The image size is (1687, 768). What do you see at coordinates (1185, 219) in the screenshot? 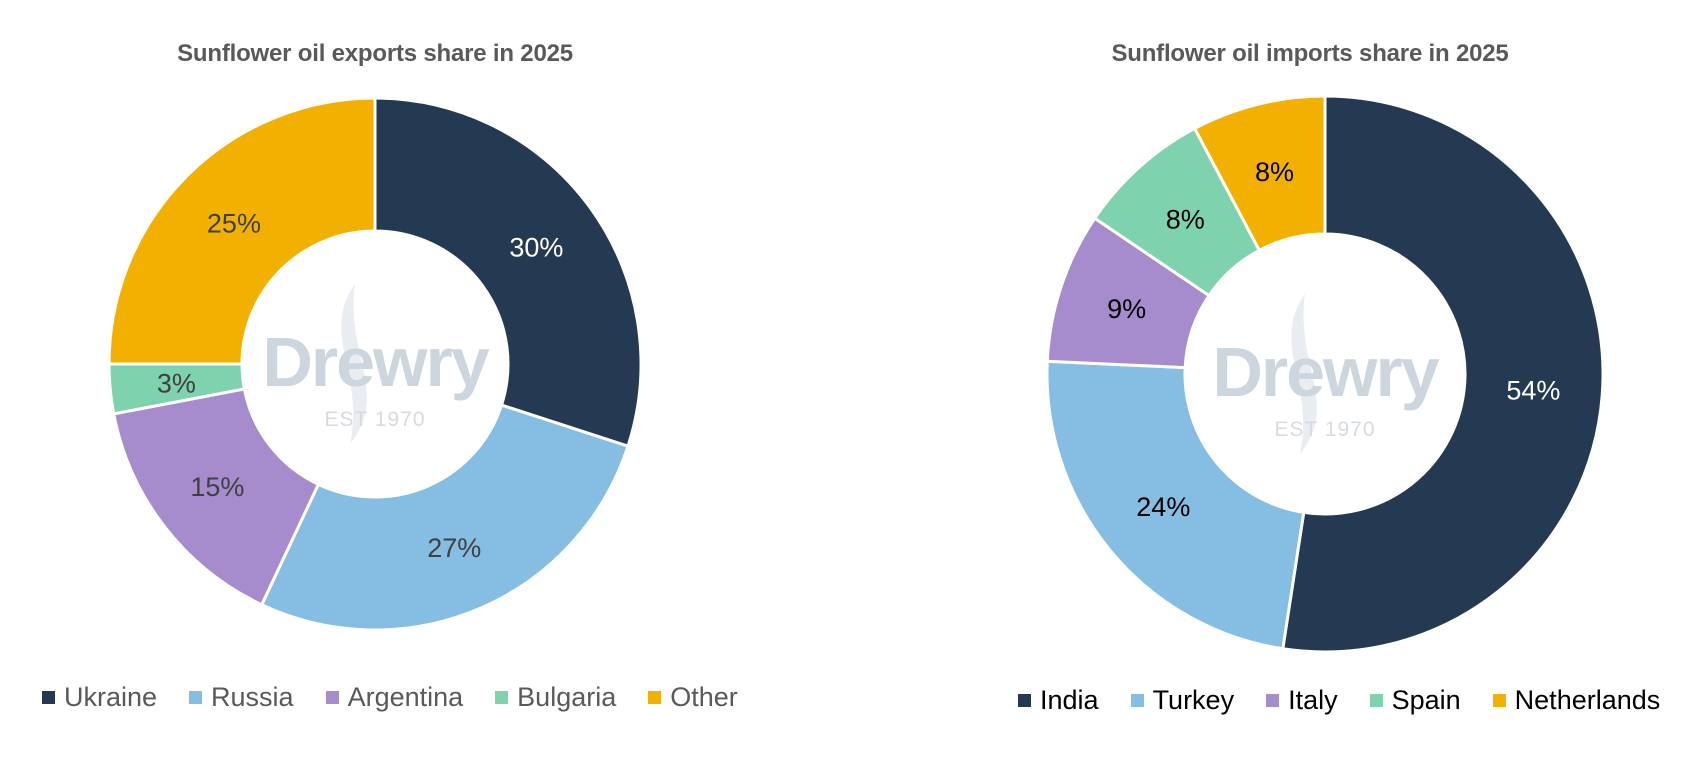
I see `data-label-spain: 8%` at bounding box center [1185, 219].